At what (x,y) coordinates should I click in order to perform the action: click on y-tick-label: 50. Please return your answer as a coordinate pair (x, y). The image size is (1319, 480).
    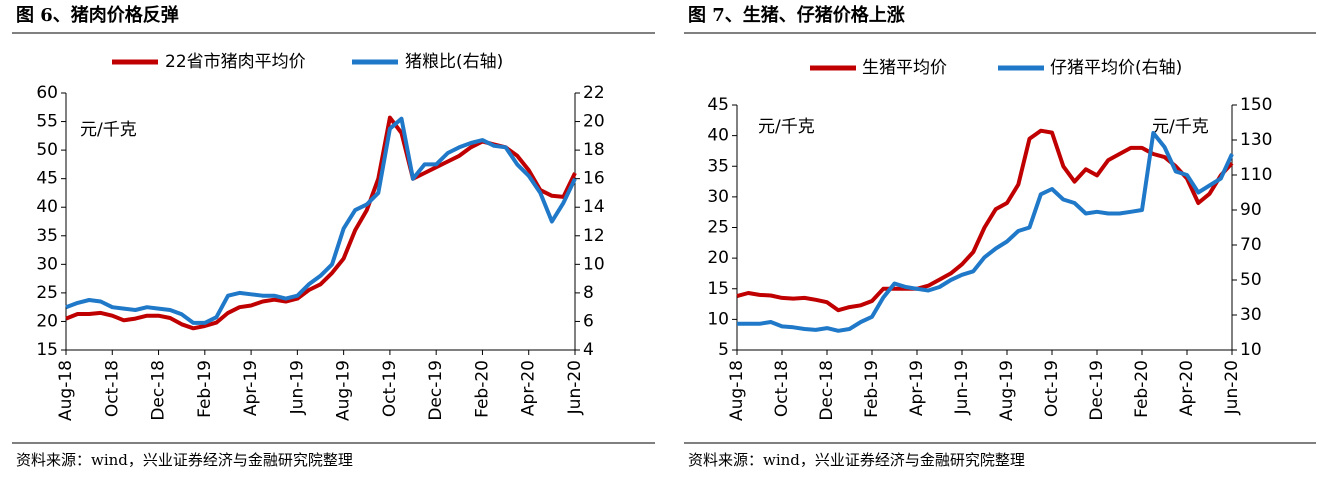
    Looking at the image, I should click on (47, 150).